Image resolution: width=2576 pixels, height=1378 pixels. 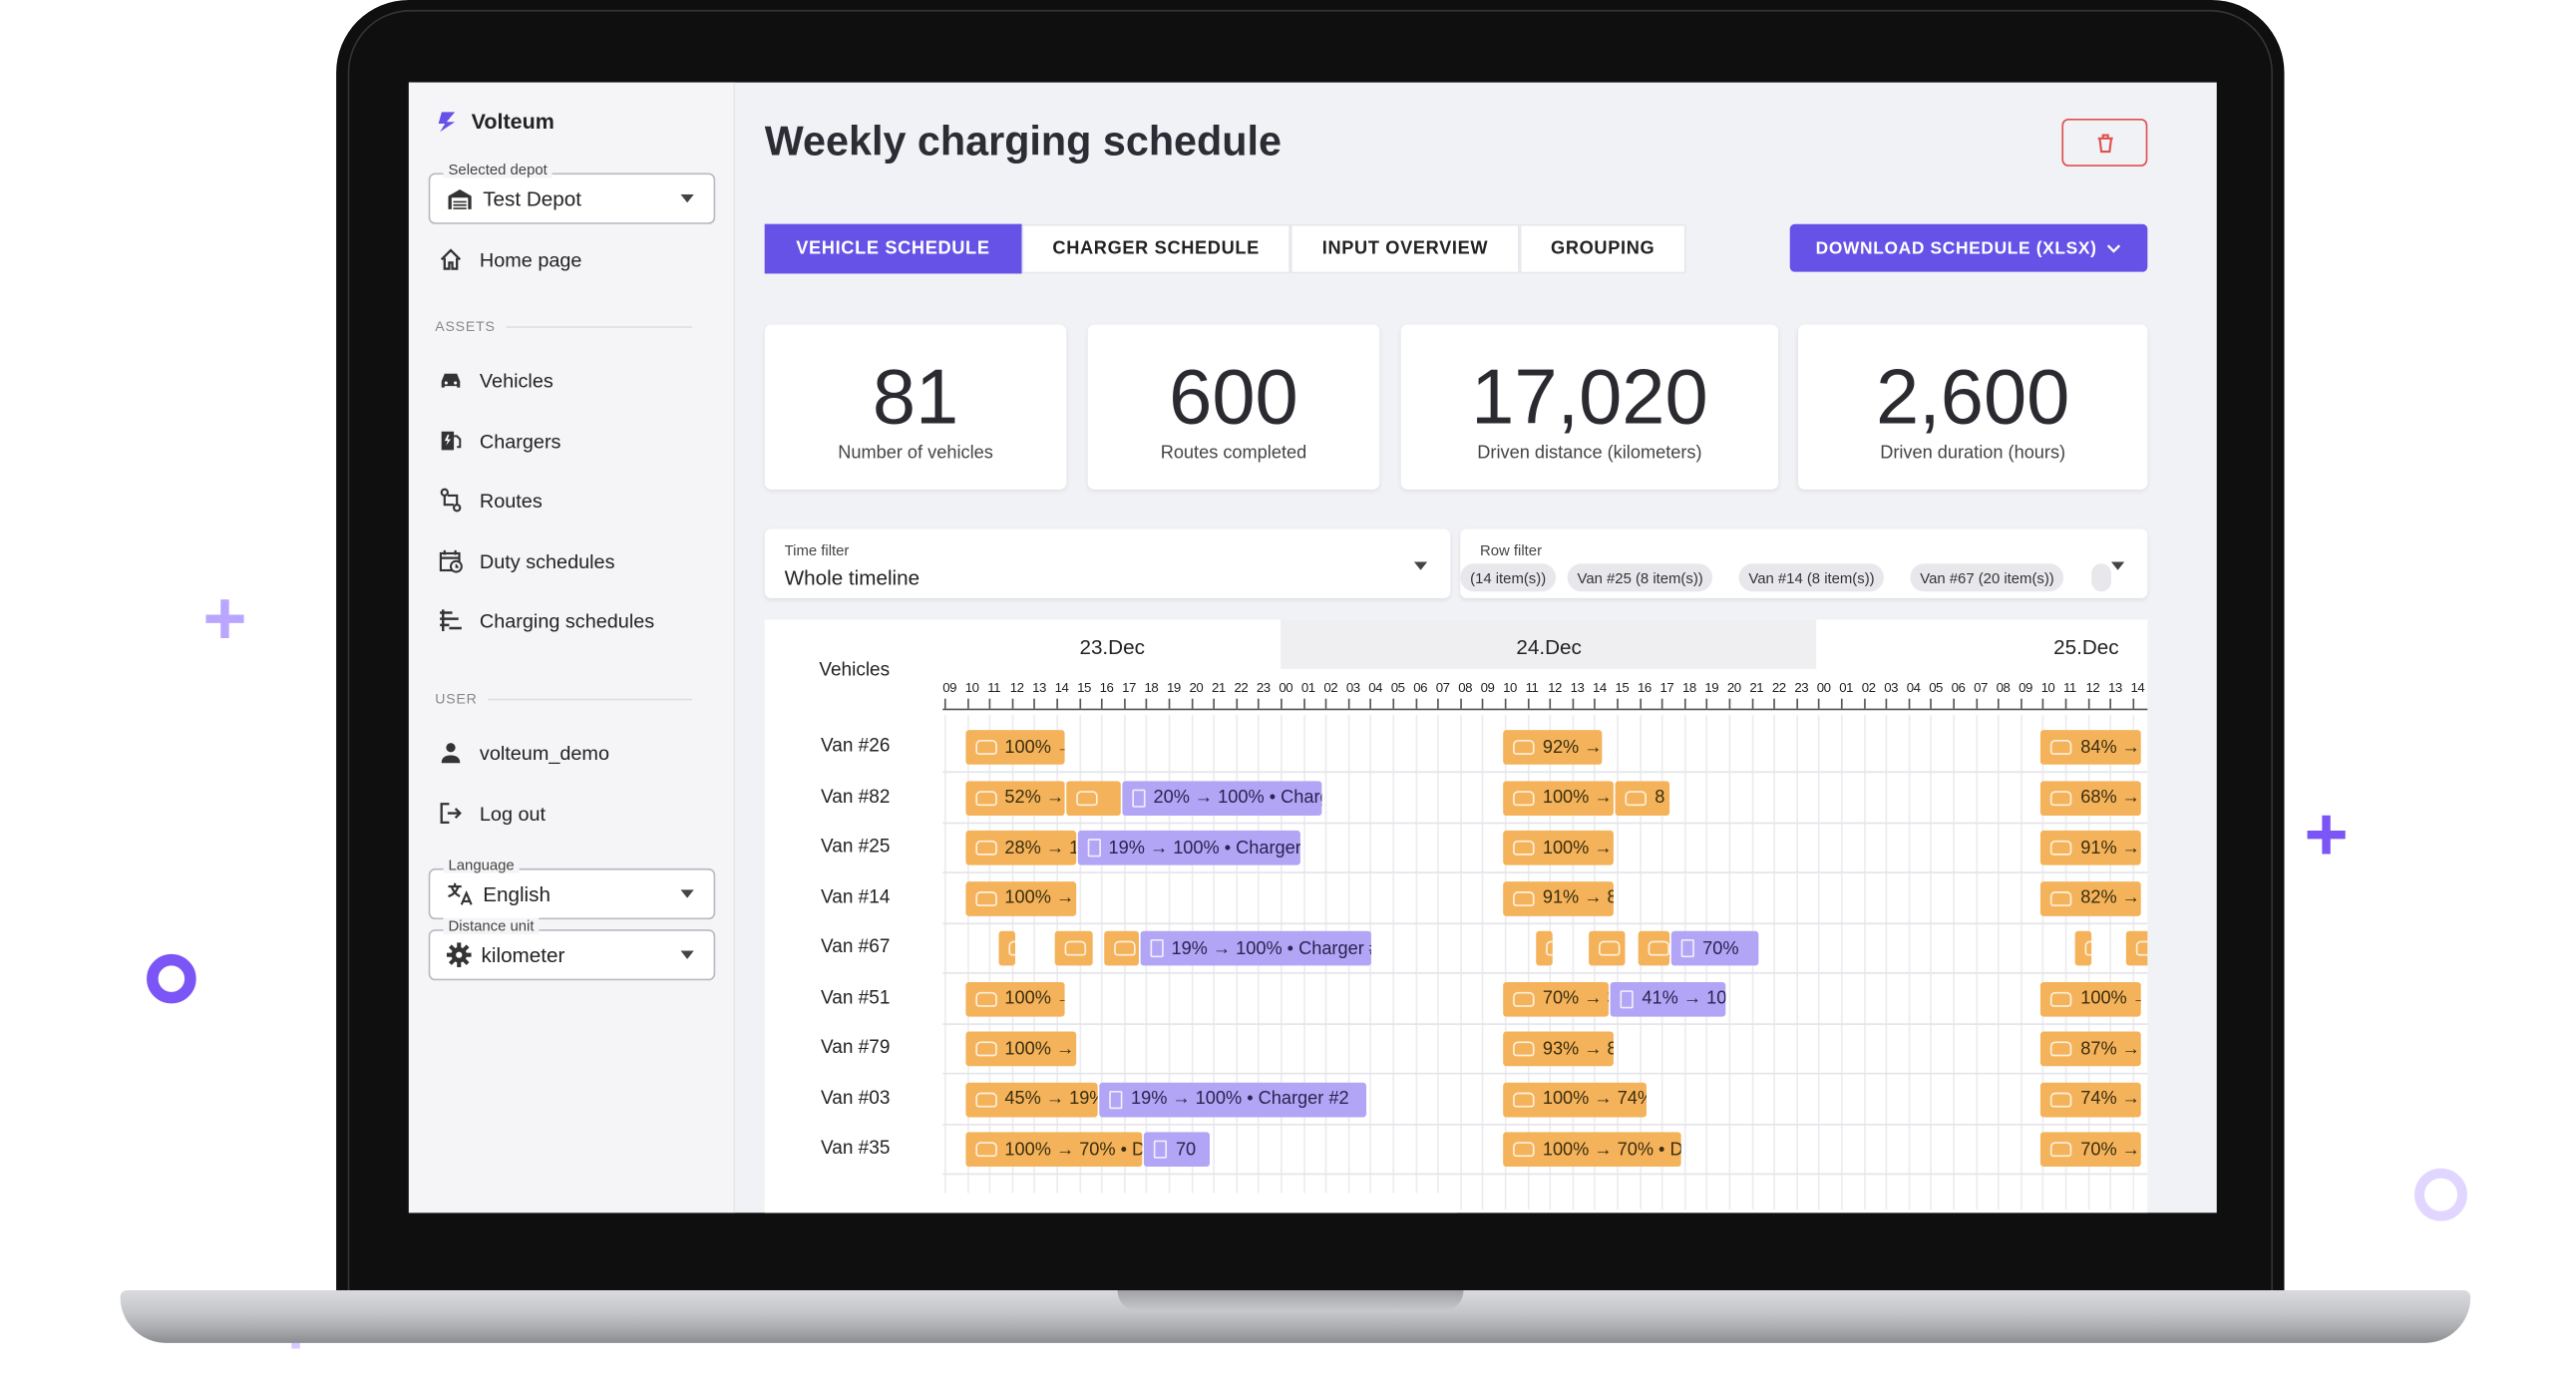 I want to click on drive-segment: 87% → 5, so click(x=2091, y=1049).